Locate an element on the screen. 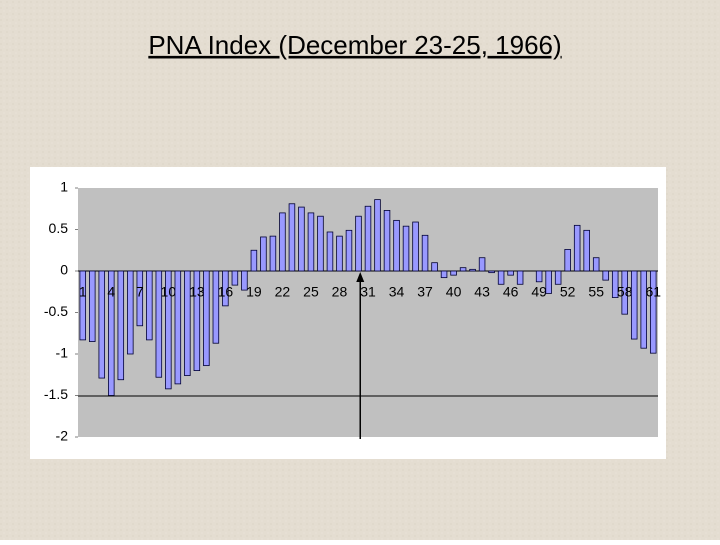  y-tick-label: -1 is located at coordinates (62, 353).